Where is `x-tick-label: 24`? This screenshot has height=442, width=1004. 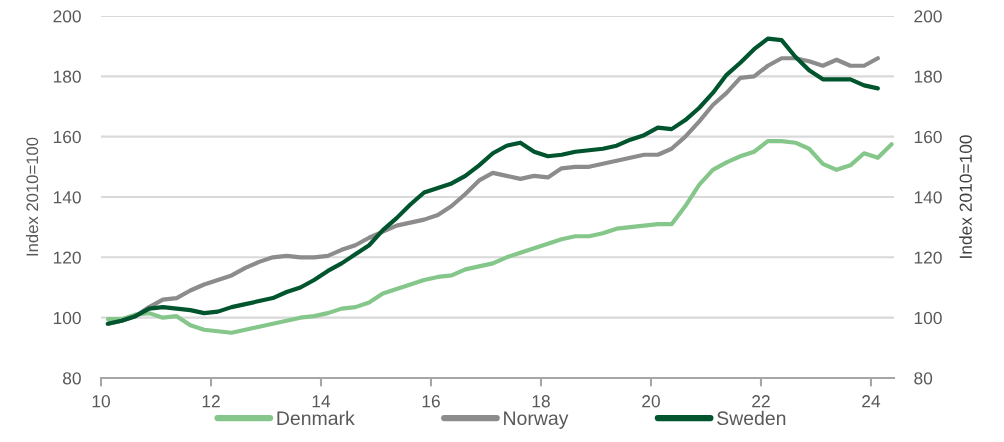 x-tick-label: 24 is located at coordinates (871, 401).